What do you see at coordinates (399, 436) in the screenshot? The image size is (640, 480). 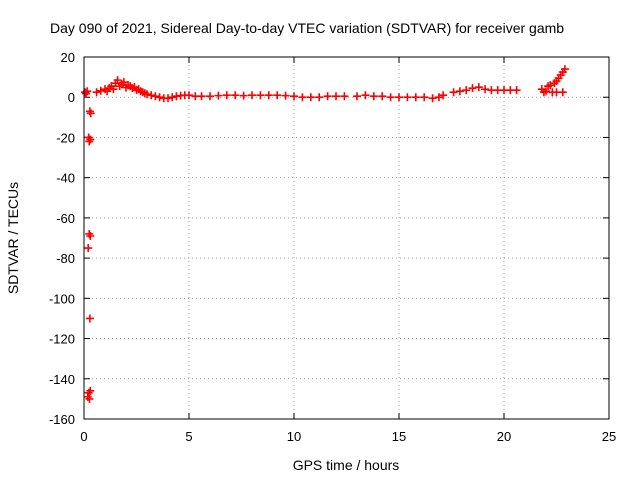 I see `x-tick-label: 15` at bounding box center [399, 436].